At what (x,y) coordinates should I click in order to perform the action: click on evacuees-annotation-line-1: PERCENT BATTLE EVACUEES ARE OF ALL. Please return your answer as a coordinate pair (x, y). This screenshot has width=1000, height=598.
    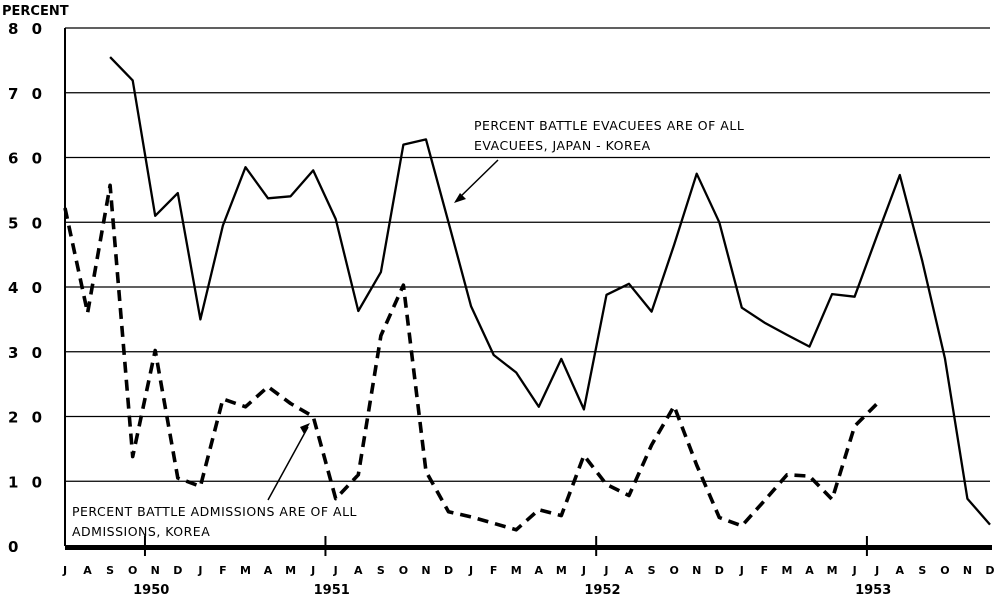
    Looking at the image, I should click on (609, 125).